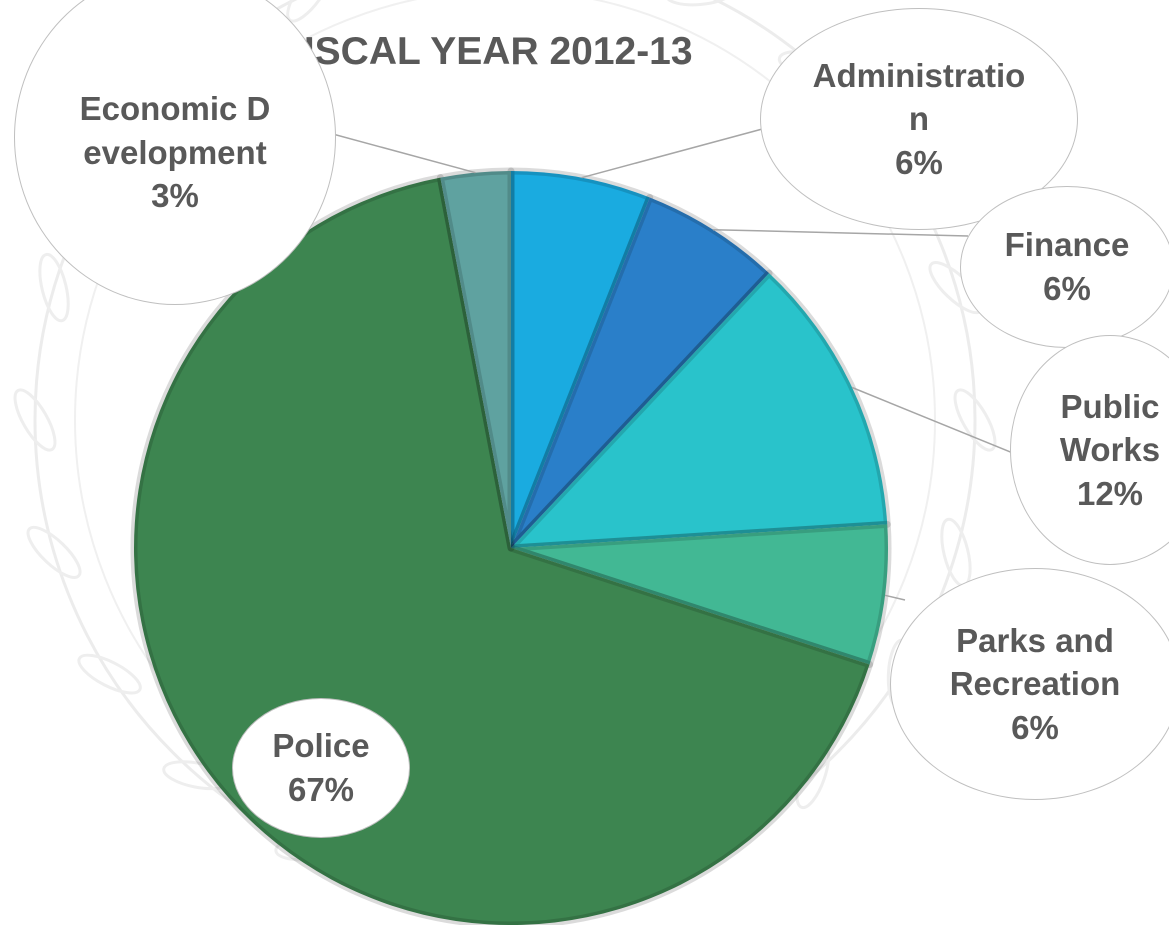 The width and height of the screenshot is (1169, 925). Describe the element at coordinates (321, 768) in the screenshot. I see `callout-police: Police 67%` at that location.